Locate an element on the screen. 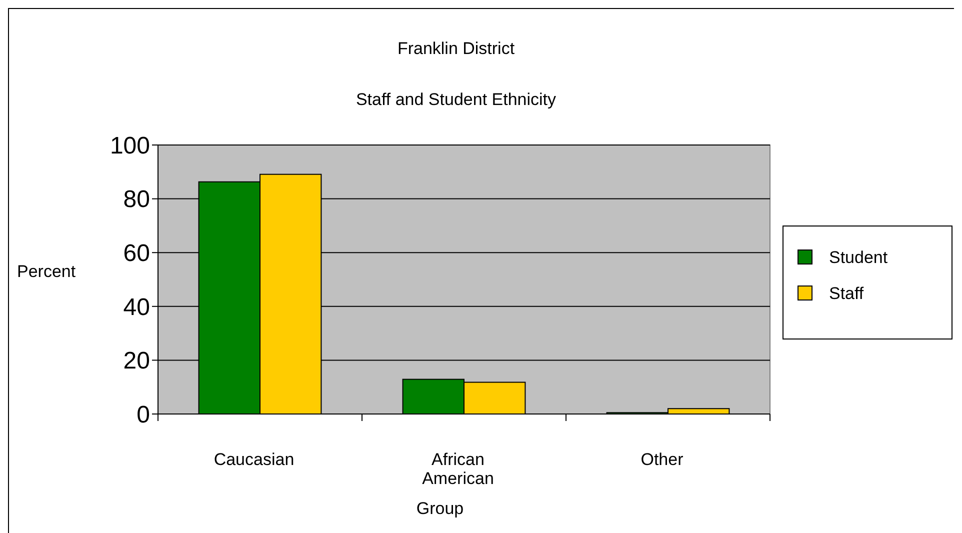  x-axis-title: Group is located at coordinates (440, 508).